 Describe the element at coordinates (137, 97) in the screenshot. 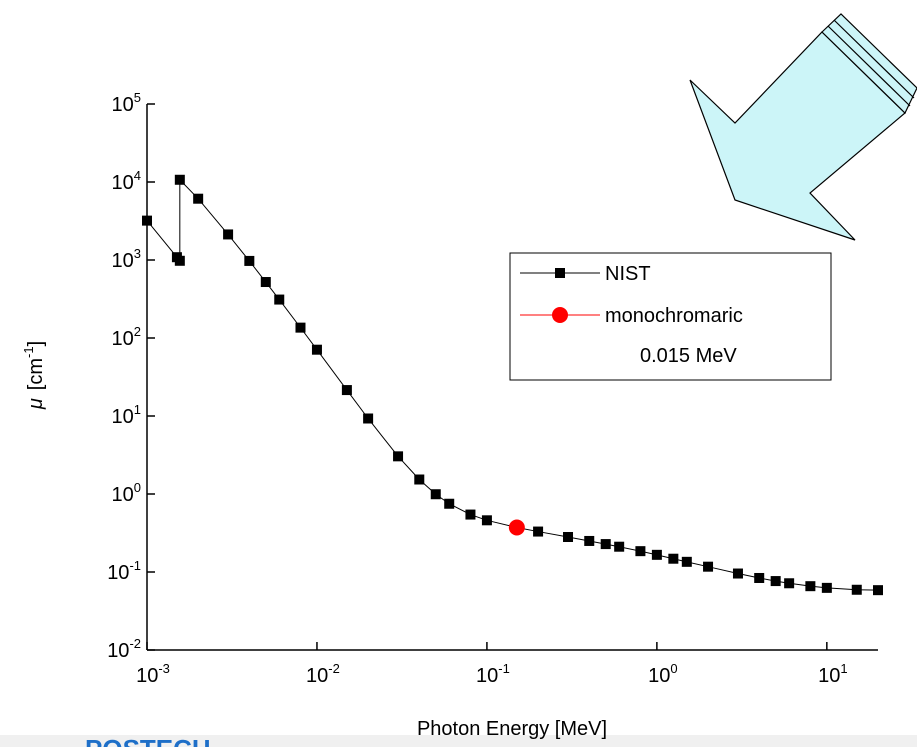

I see `tick-exponent: 5` at that location.